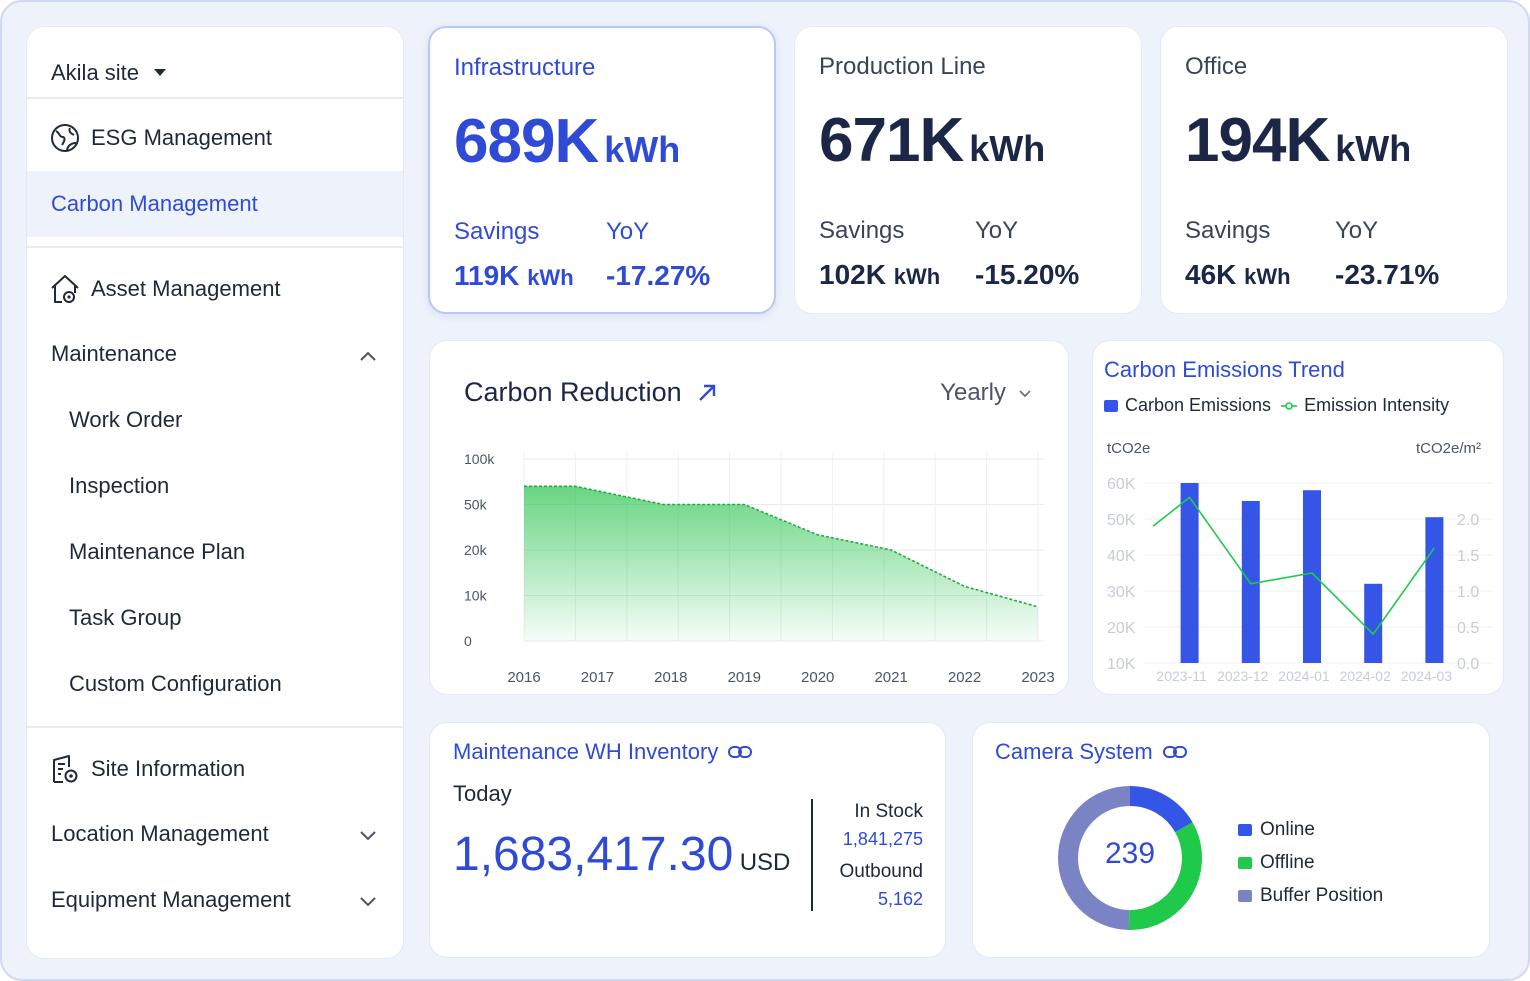 This screenshot has width=1530, height=981. Describe the element at coordinates (658, 275) in the screenshot. I see `yoy-value: -17.27%` at that location.